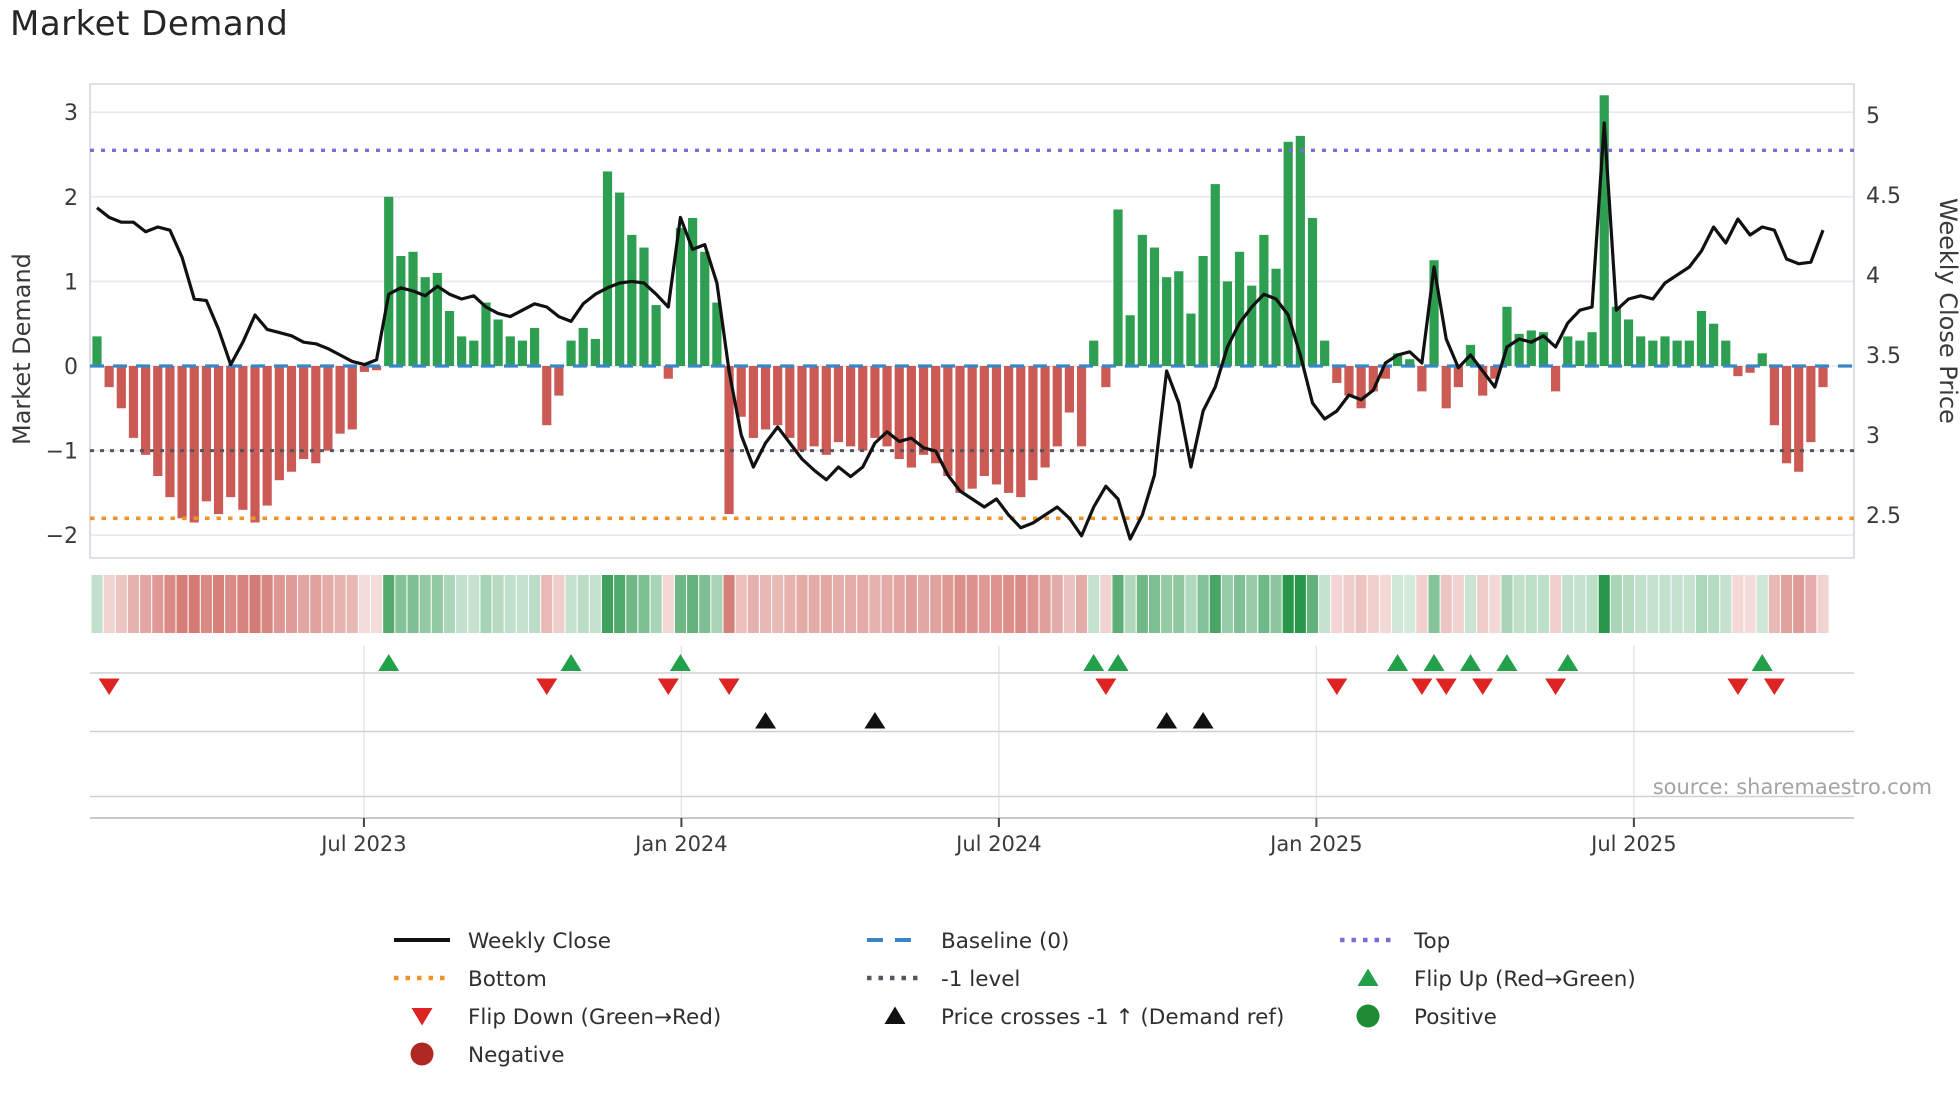 This screenshot has height=1102, width=1960. I want to click on legend-item: Positive, so click(1426, 1017).